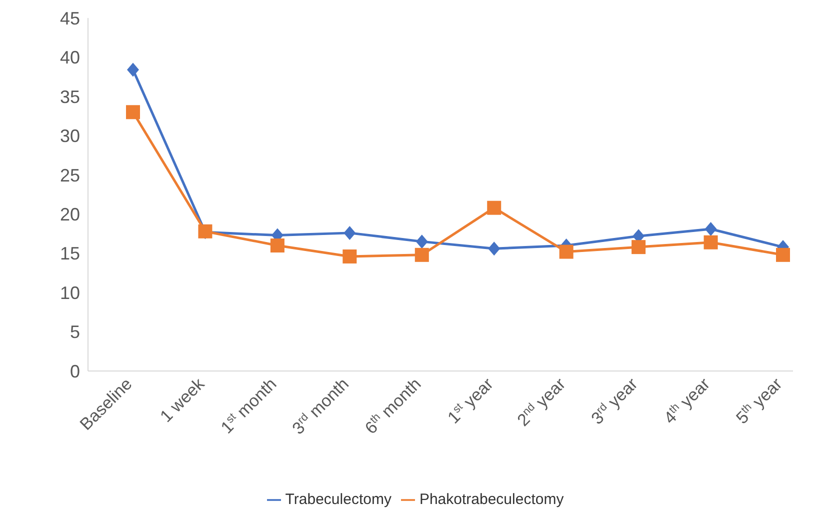 The height and width of the screenshot is (513, 818). What do you see at coordinates (75, 371) in the screenshot?
I see `y-tick-label: 0` at bounding box center [75, 371].